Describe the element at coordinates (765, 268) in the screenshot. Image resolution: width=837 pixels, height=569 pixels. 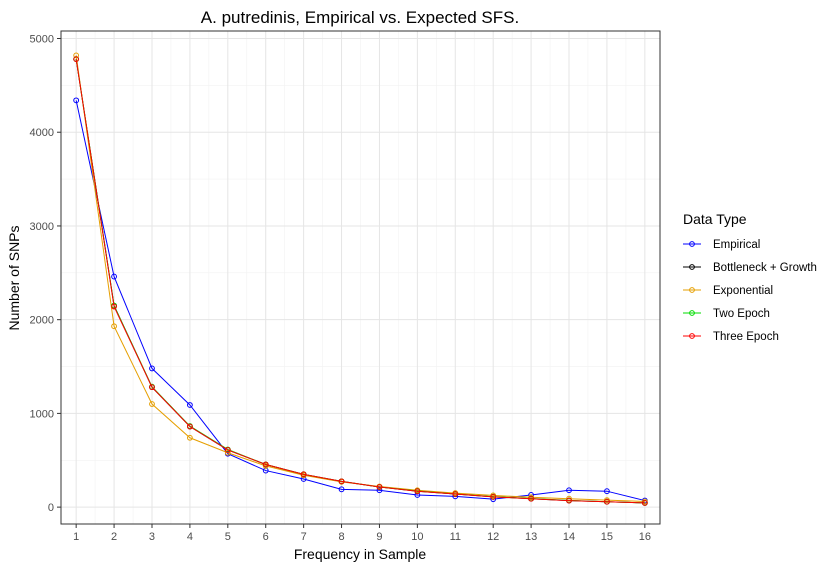
I see `legend-label: Bottleneck + Growth` at that location.